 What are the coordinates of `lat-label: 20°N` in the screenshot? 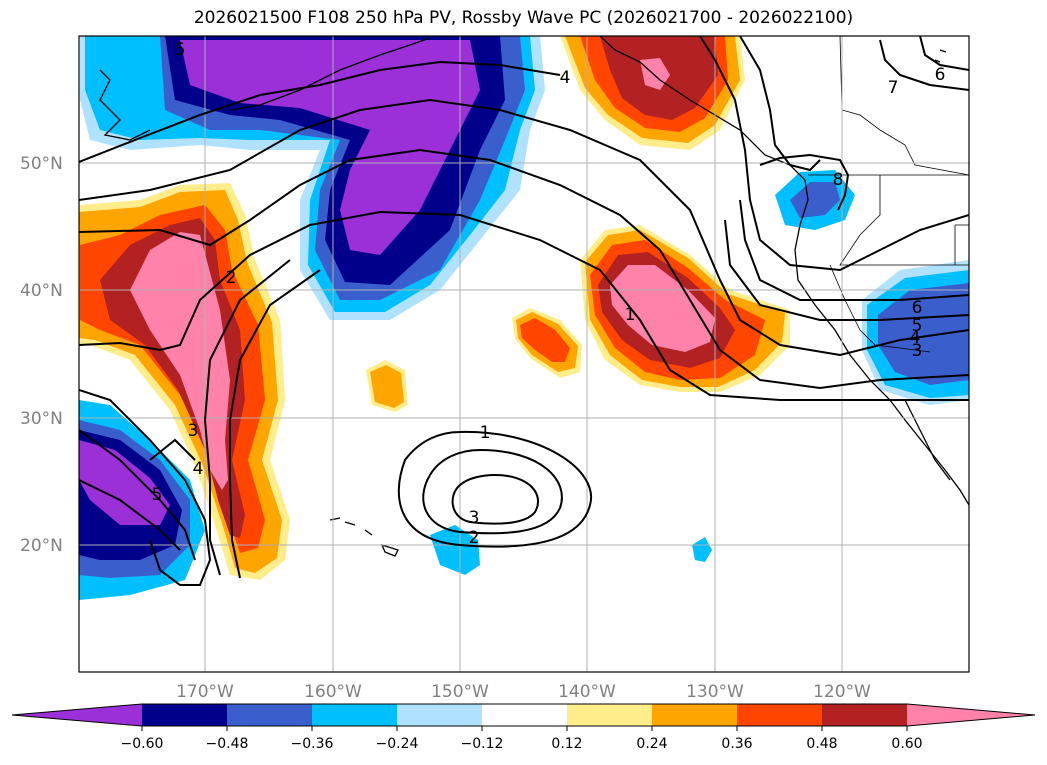 It's located at (41, 546).